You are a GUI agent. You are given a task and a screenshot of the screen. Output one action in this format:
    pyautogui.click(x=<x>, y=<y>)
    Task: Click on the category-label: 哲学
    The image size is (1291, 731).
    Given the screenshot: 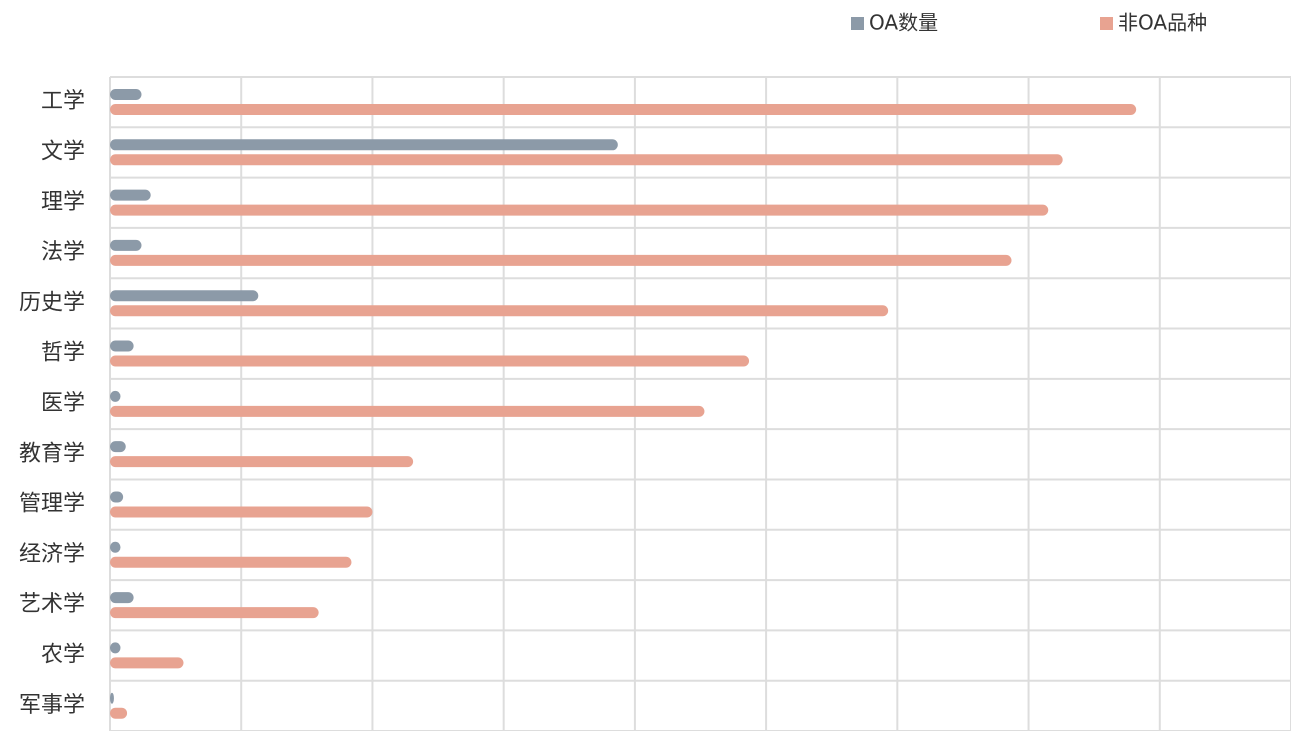 What is the action you would take?
    pyautogui.click(x=63, y=353)
    